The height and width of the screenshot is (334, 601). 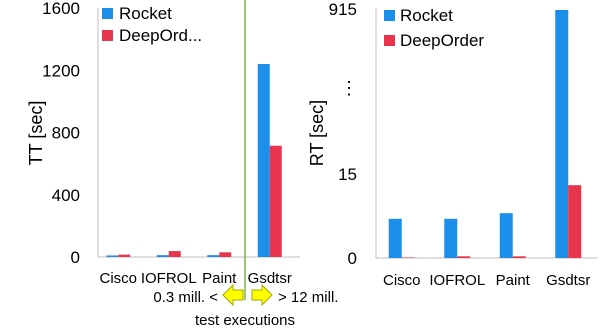 What do you see at coordinates (308, 297) in the screenshot?
I see `annotation-right-text: > 12 mill.` at bounding box center [308, 297].